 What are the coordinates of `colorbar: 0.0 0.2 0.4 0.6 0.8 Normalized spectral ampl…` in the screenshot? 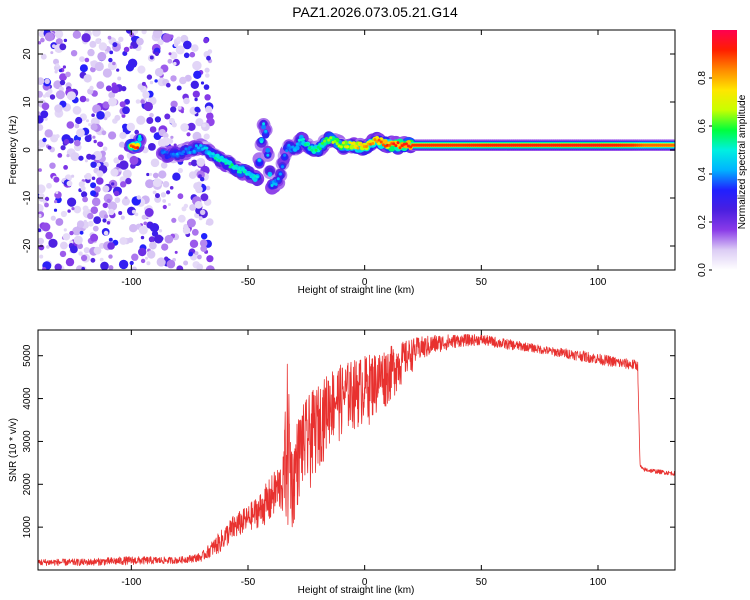 It's located at (722, 153).